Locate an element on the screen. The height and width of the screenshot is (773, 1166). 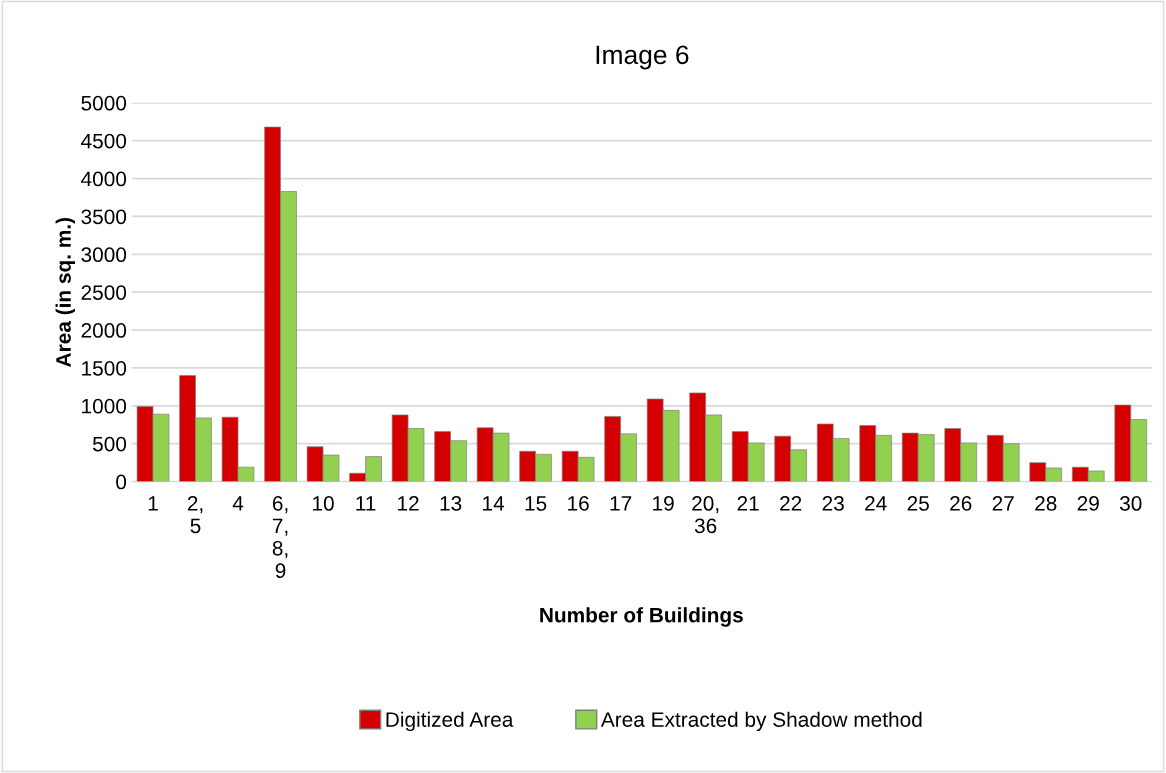
chart-title: Image 6 is located at coordinates (642, 57).